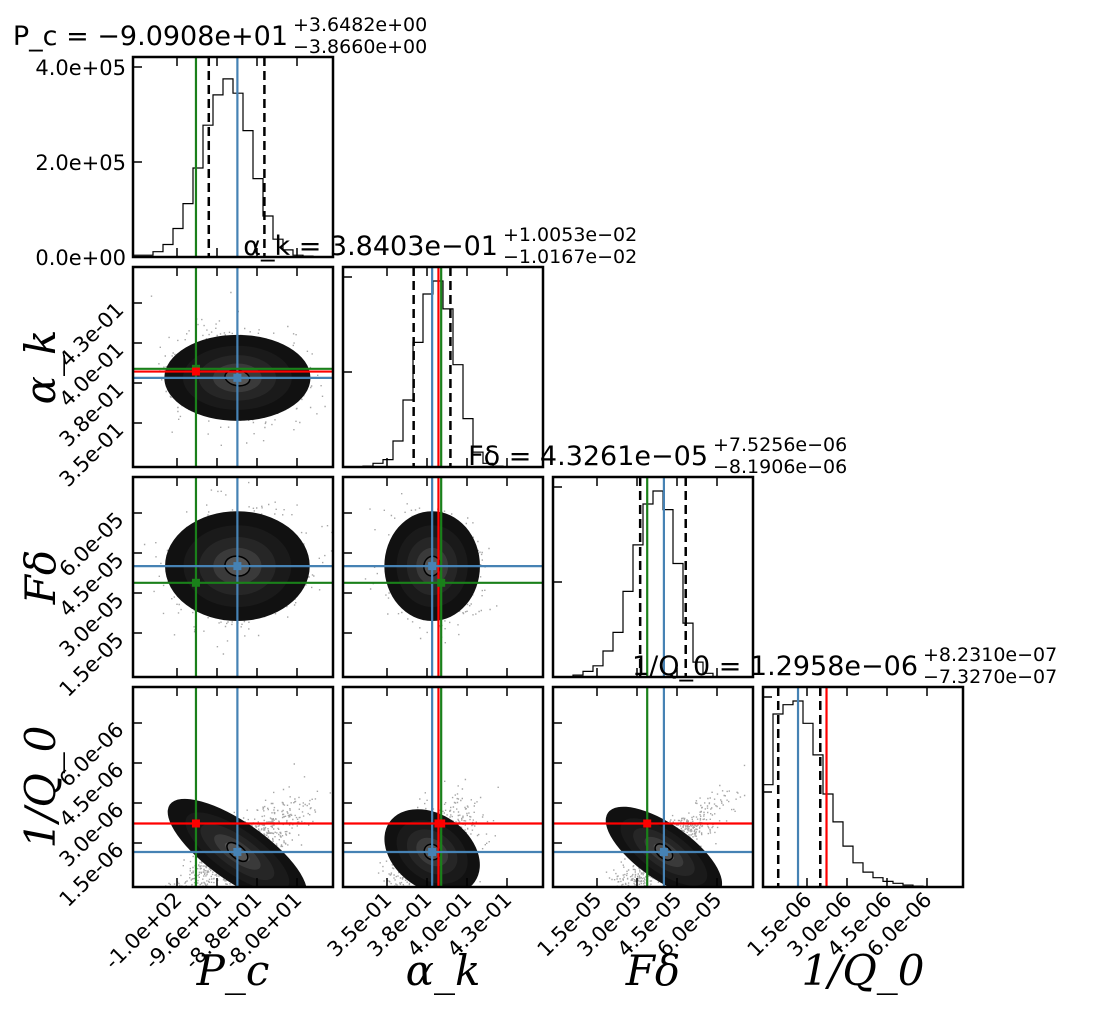  I want to click on histogram-Q0, so click(863, 787).